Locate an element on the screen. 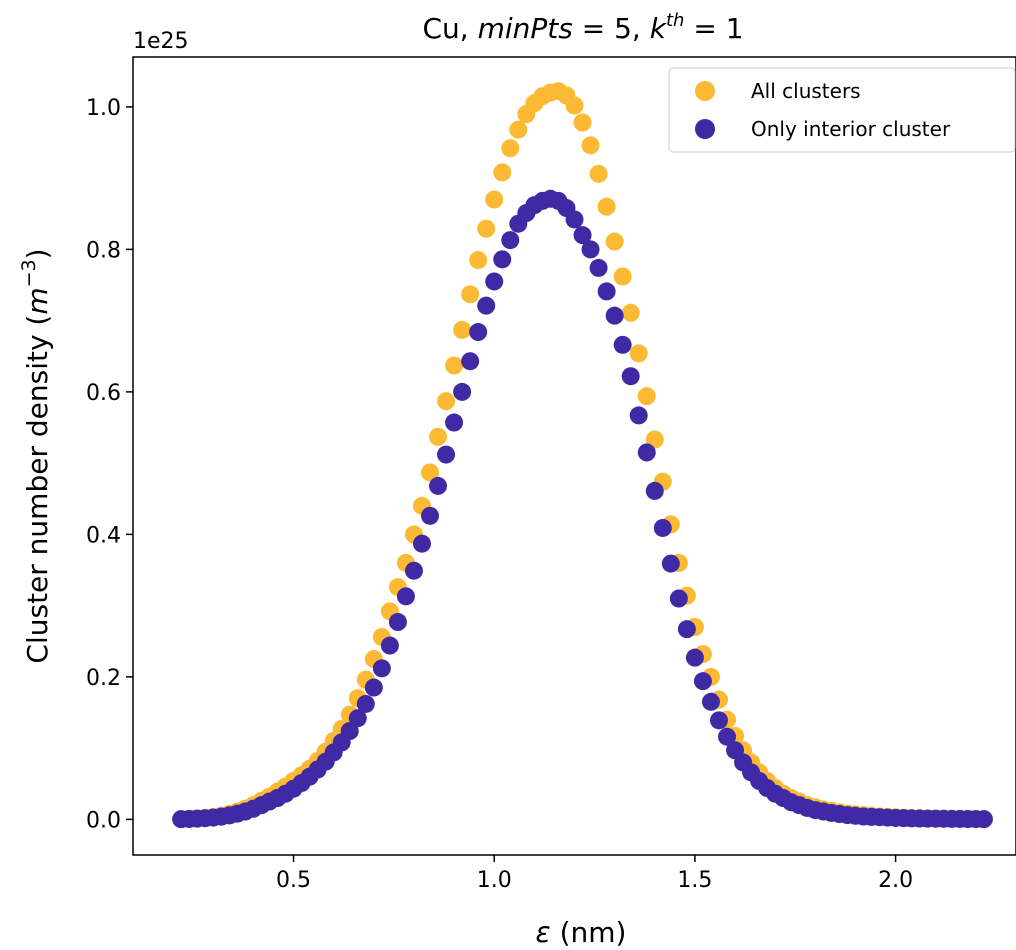 Image resolution: width=1016 pixels, height=950 pixels. legend-label-only-interior-cluster: Only interior cluster is located at coordinates (851, 129).